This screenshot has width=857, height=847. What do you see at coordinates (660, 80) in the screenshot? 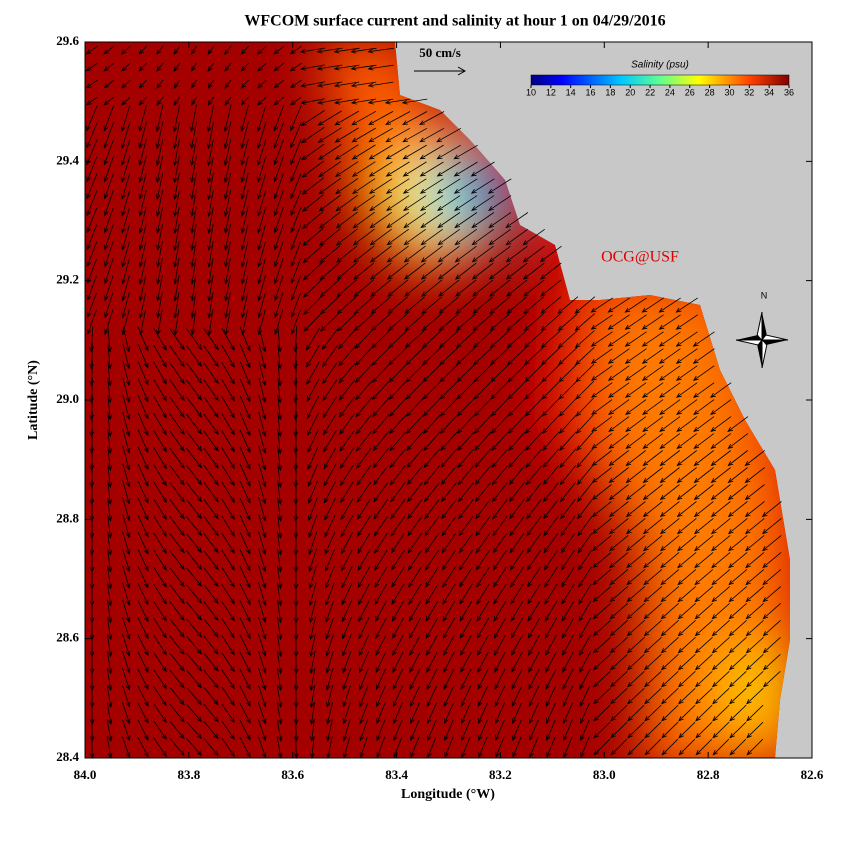
I see `colorbar` at bounding box center [660, 80].